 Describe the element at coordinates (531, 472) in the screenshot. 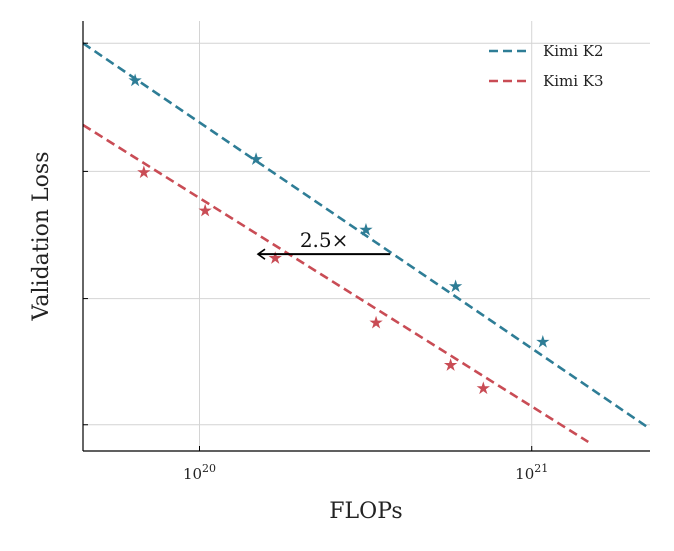

I see `x-tick-label-2: 1021` at that location.